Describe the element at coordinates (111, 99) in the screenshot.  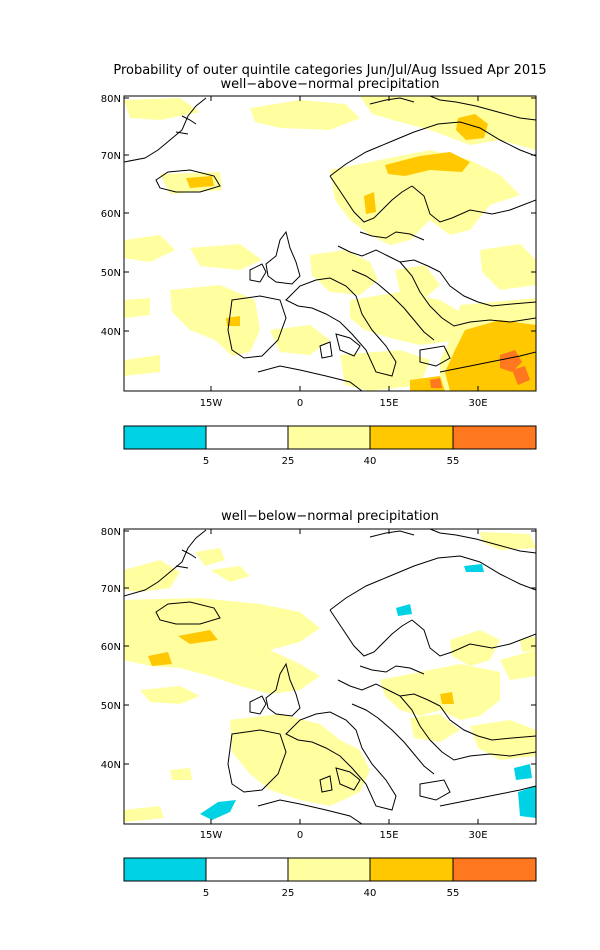
I see `panel-1-lat-label: 80N` at that location.